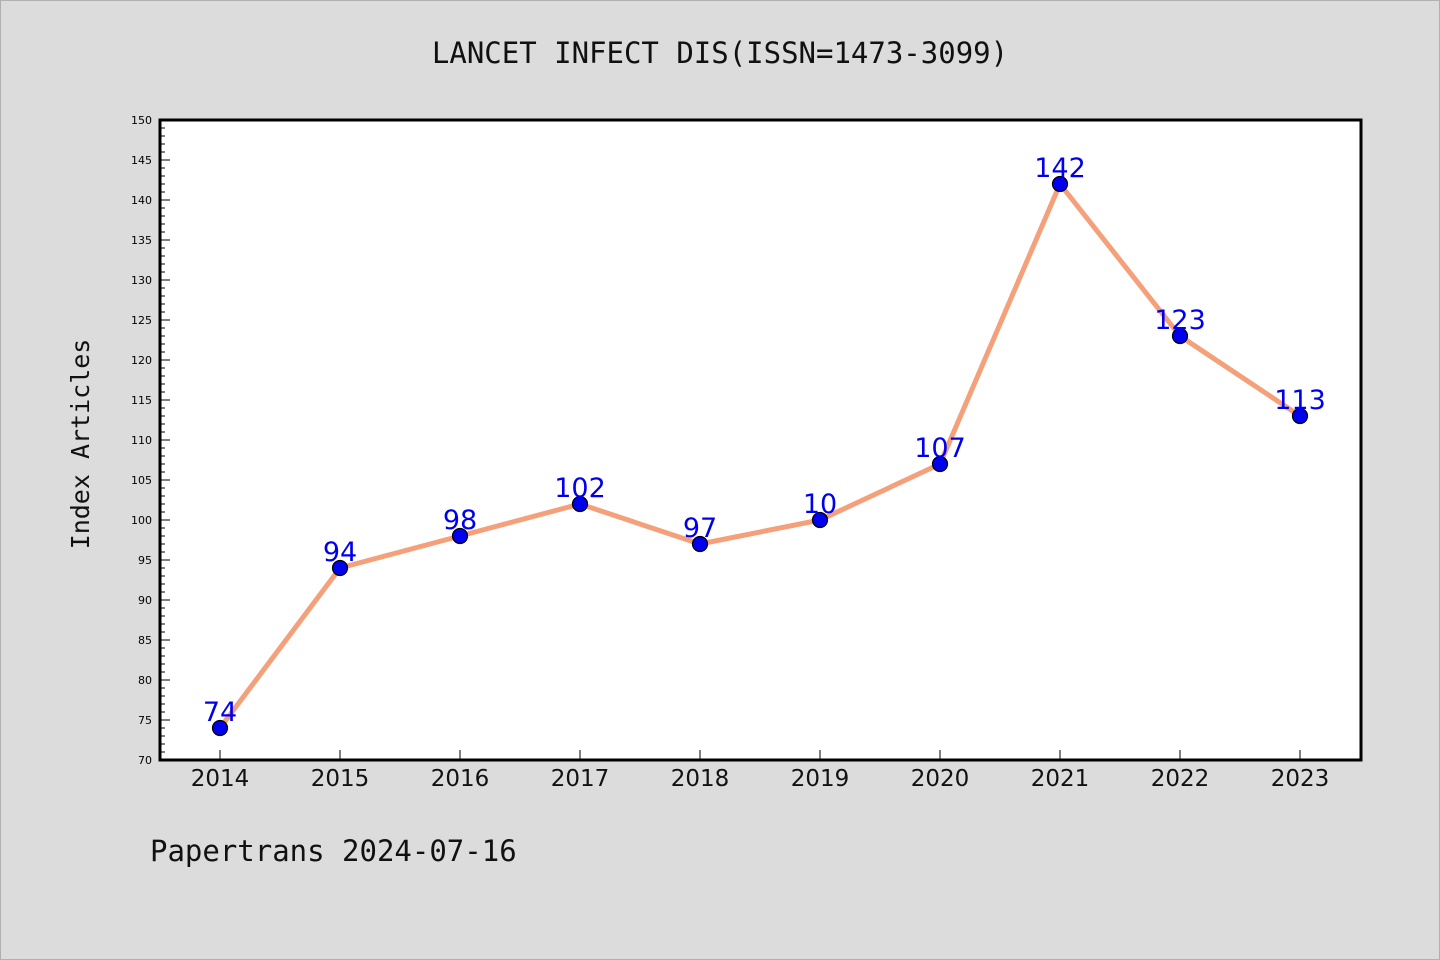 This screenshot has height=960, width=1440. Describe the element at coordinates (1060, 168) in the screenshot. I see `data-label: 142` at that location.